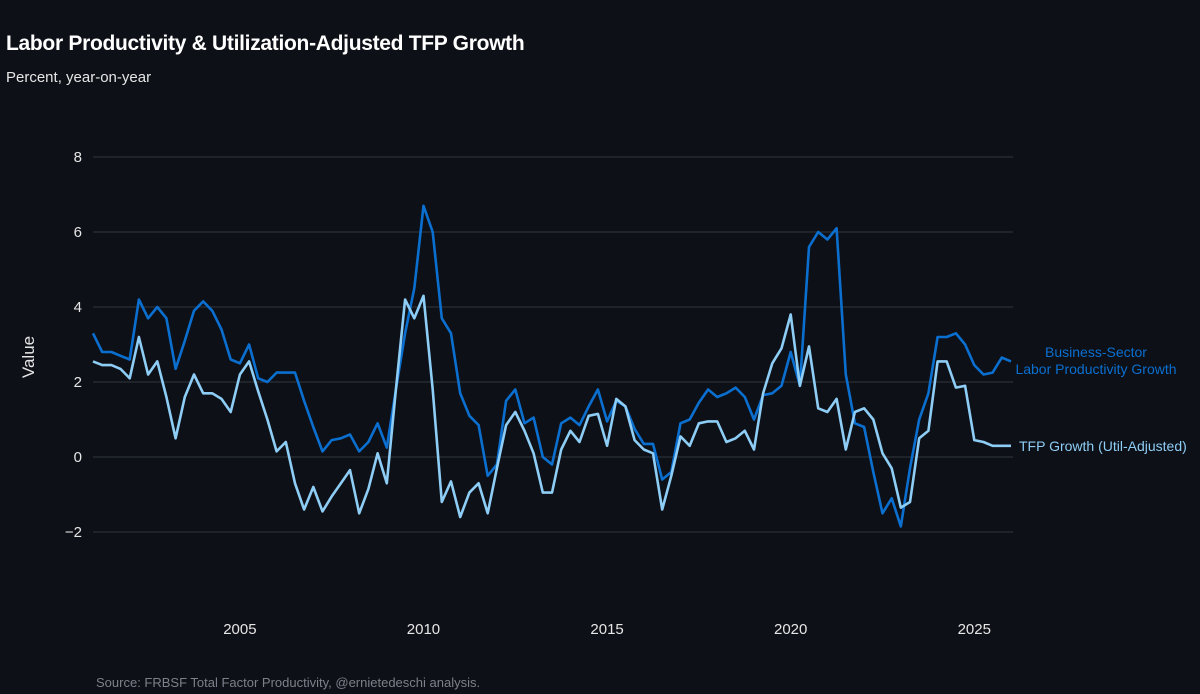 The width and height of the screenshot is (1200, 694). Describe the element at coordinates (790, 629) in the screenshot. I see `x-tick-label: 2020` at that location.